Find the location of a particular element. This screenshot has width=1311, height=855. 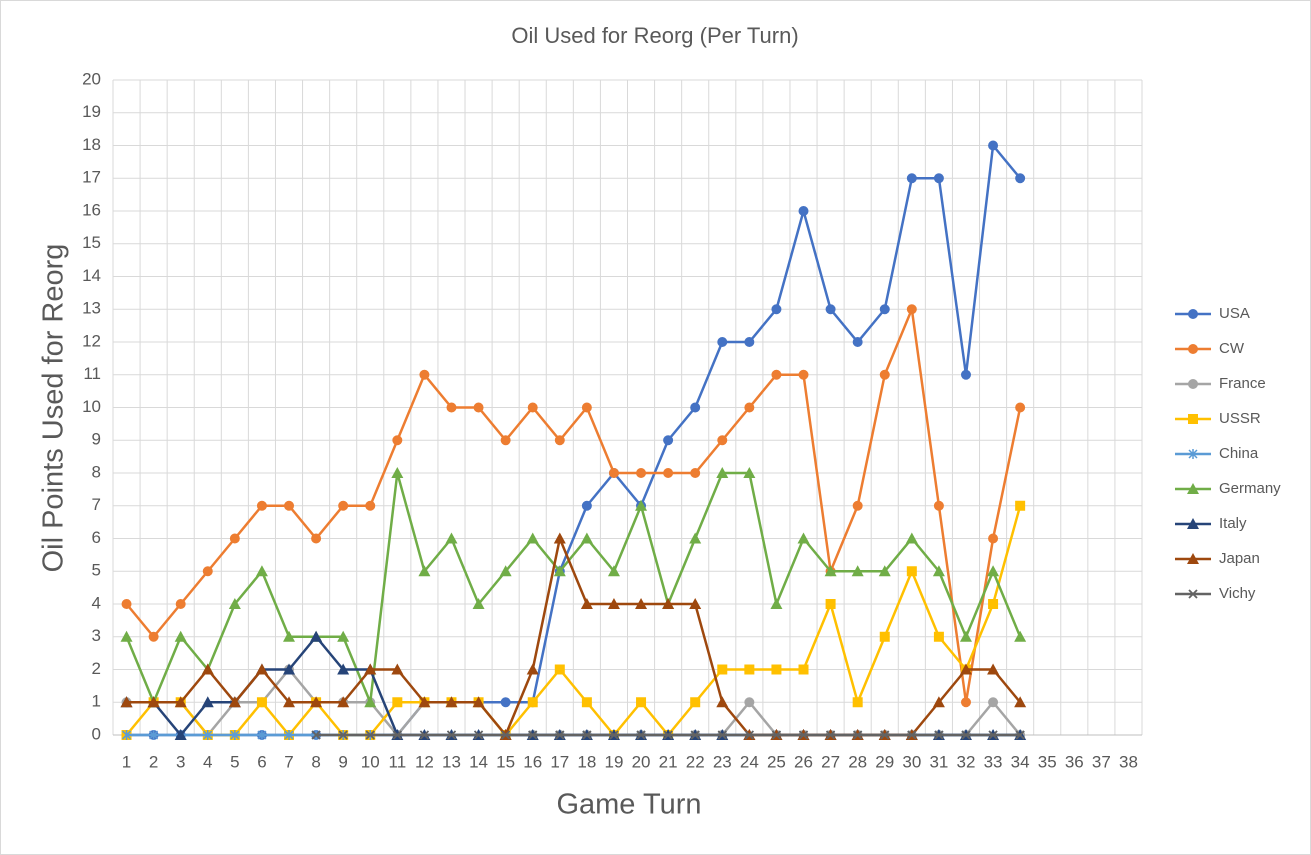

chart-title: Oil Used for Reorg (Per Turn) is located at coordinates (654, 35).